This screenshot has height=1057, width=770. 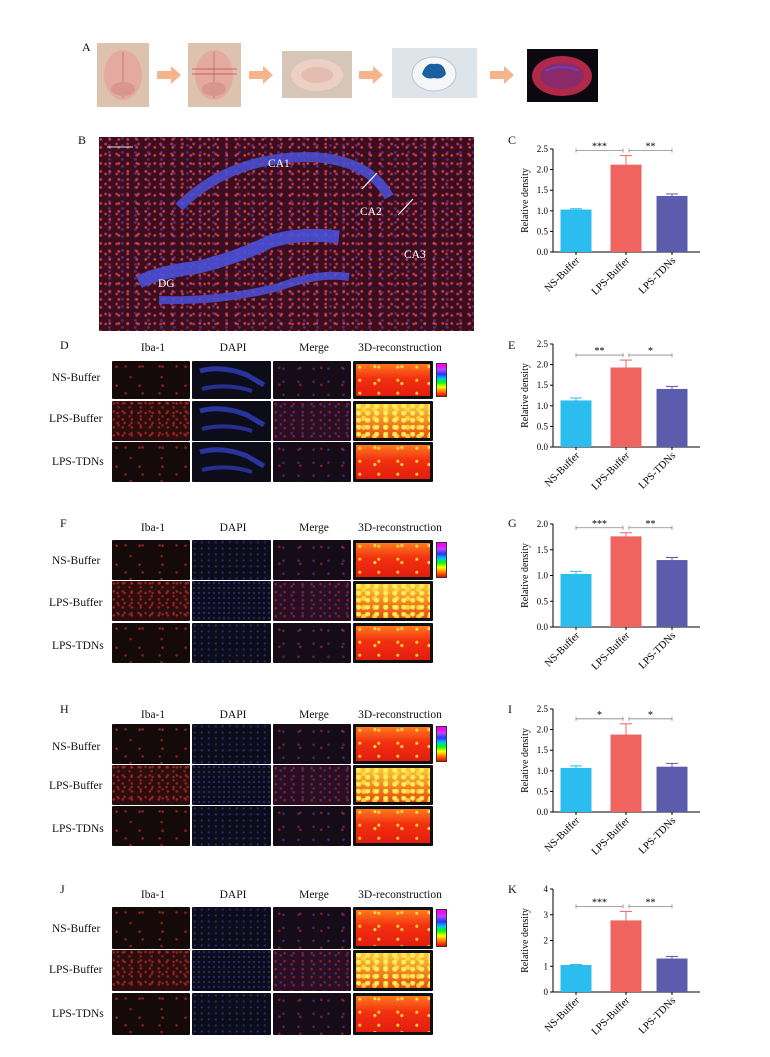 I want to click on brain-slice-photo, so click(x=317, y=74).